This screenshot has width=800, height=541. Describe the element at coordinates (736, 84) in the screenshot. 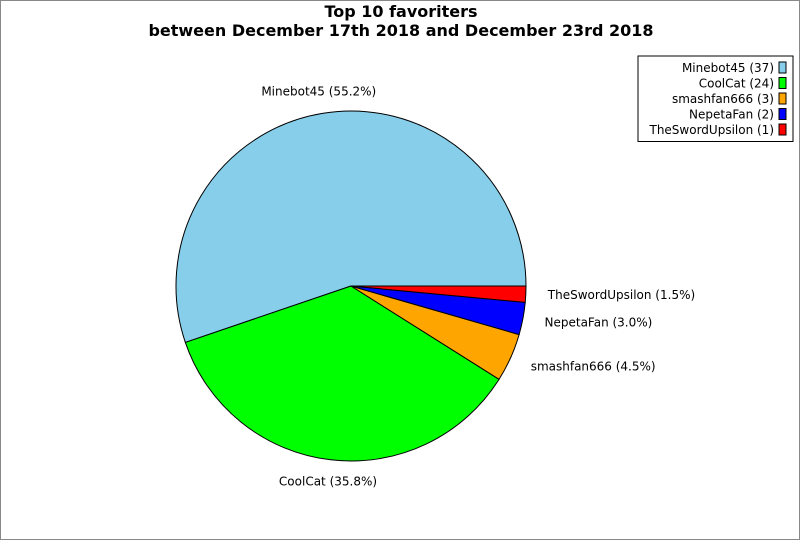

I see `legend-label-coolcat: CoolCat (24)` at that location.